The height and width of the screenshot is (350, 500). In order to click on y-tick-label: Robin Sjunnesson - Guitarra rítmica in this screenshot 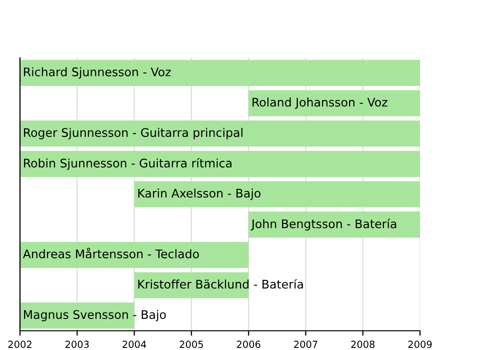, I will do `click(128, 164)`.